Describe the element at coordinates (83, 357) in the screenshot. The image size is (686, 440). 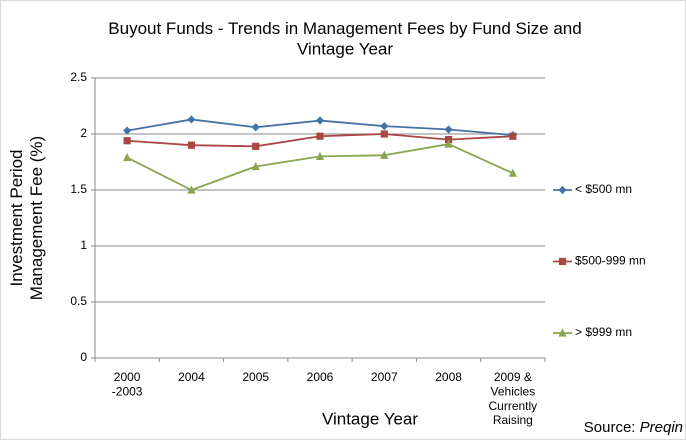
I see `y-tick-label: 0` at that location.